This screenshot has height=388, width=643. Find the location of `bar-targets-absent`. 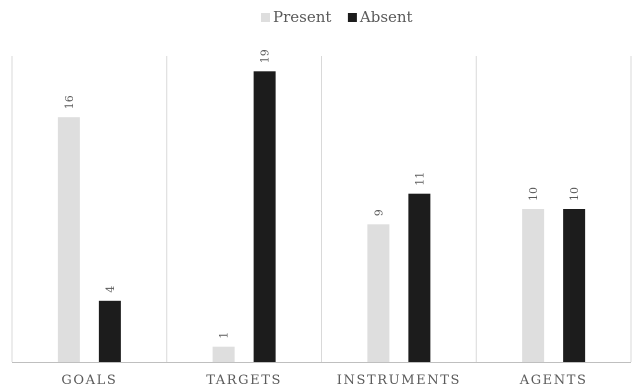

bar-targets-absent is located at coordinates (264, 217).